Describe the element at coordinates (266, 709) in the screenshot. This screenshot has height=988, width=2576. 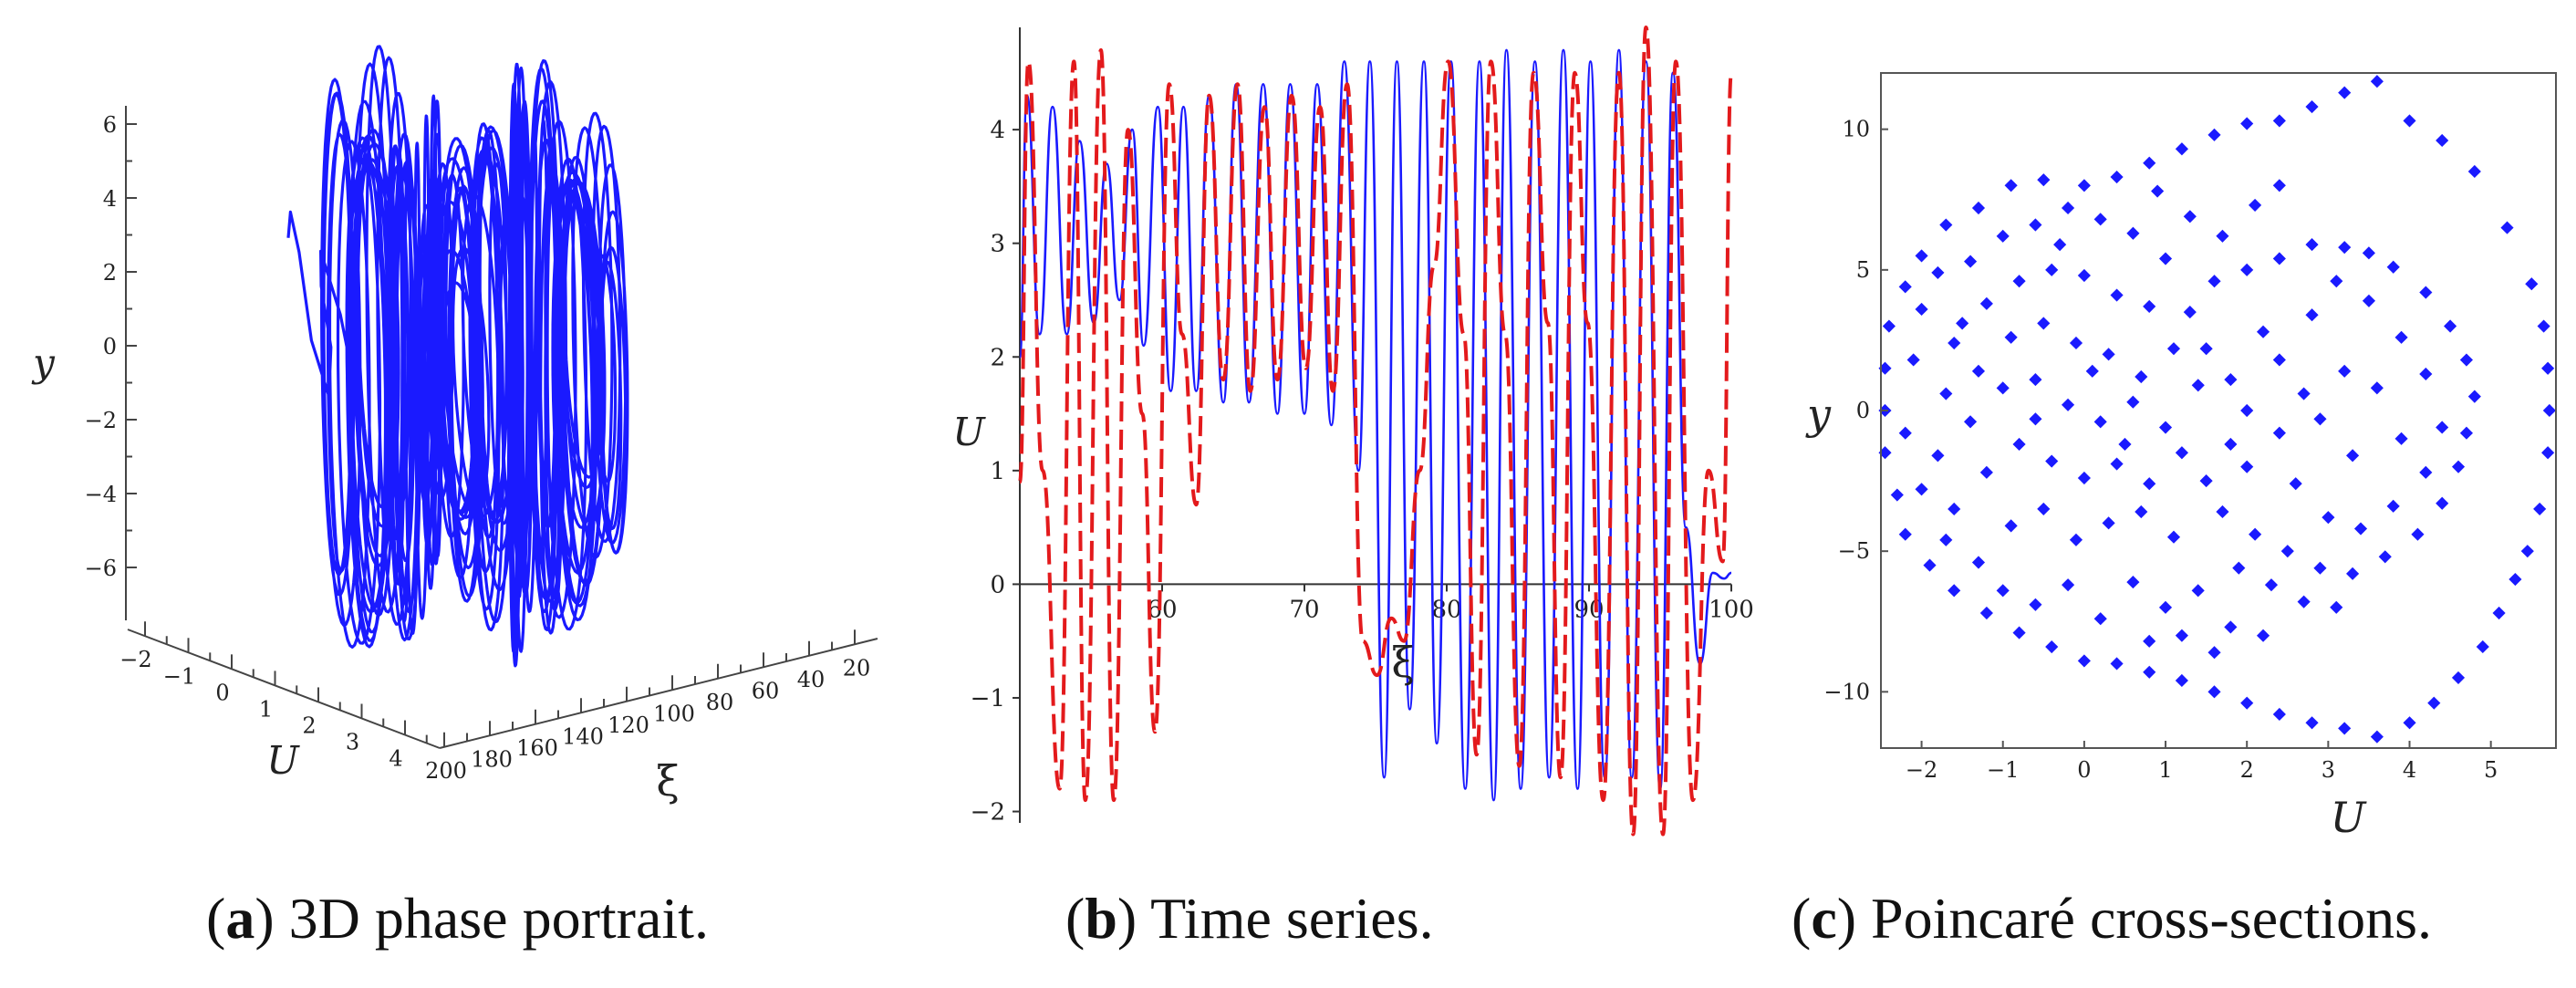
I see `chart-a-u-tick-label: 1` at that location.